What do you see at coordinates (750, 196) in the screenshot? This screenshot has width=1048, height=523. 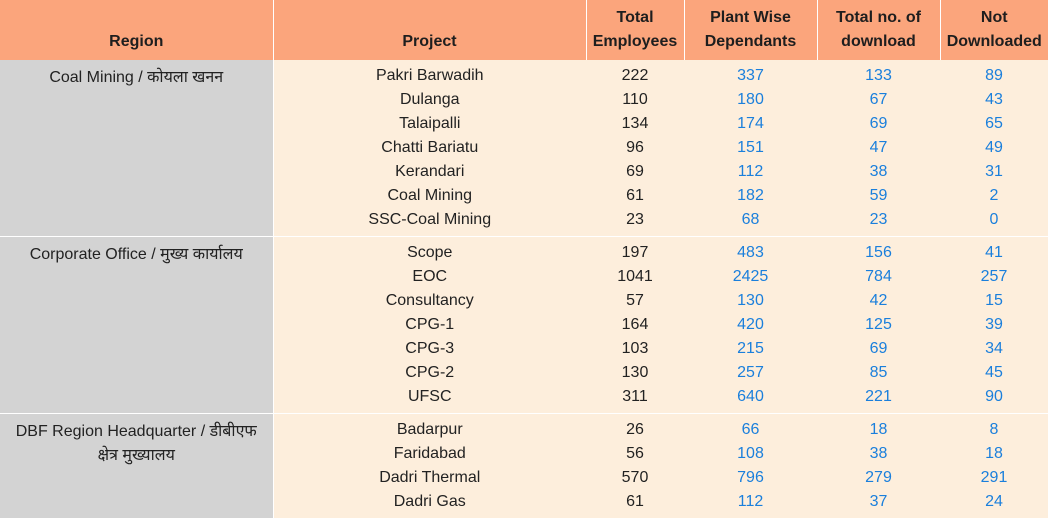 I see `dependants-link: 182` at bounding box center [750, 196].